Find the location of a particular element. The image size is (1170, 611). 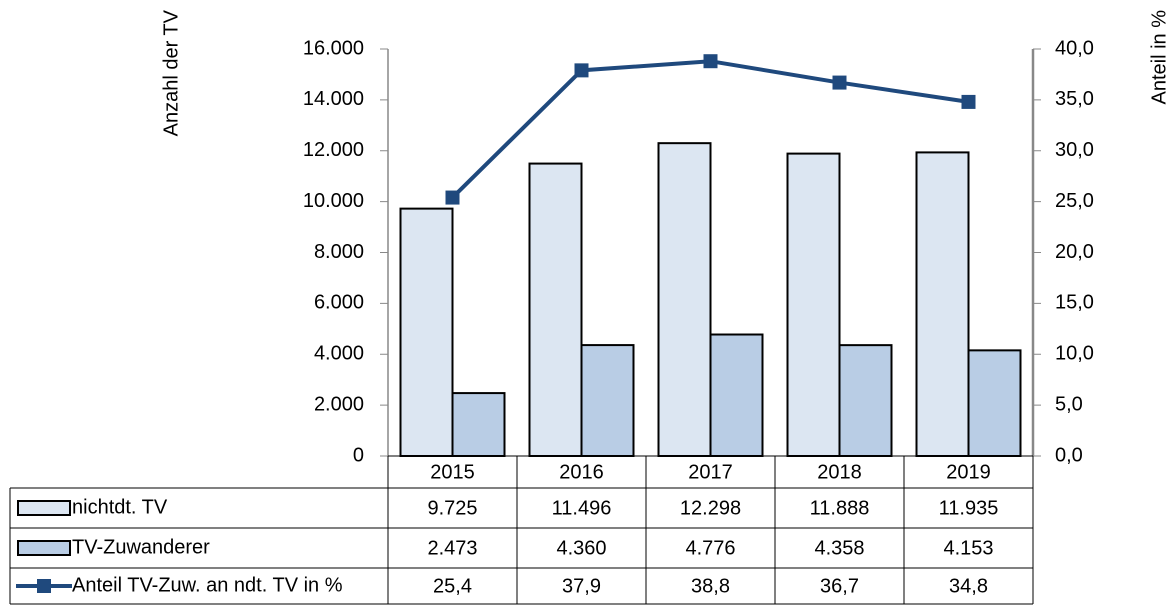

table-value: 4.153 is located at coordinates (968, 548).